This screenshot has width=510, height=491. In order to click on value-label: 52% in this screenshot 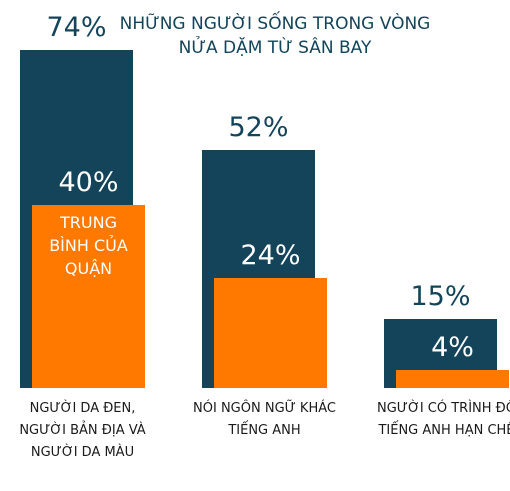, I will do `click(258, 128)`.